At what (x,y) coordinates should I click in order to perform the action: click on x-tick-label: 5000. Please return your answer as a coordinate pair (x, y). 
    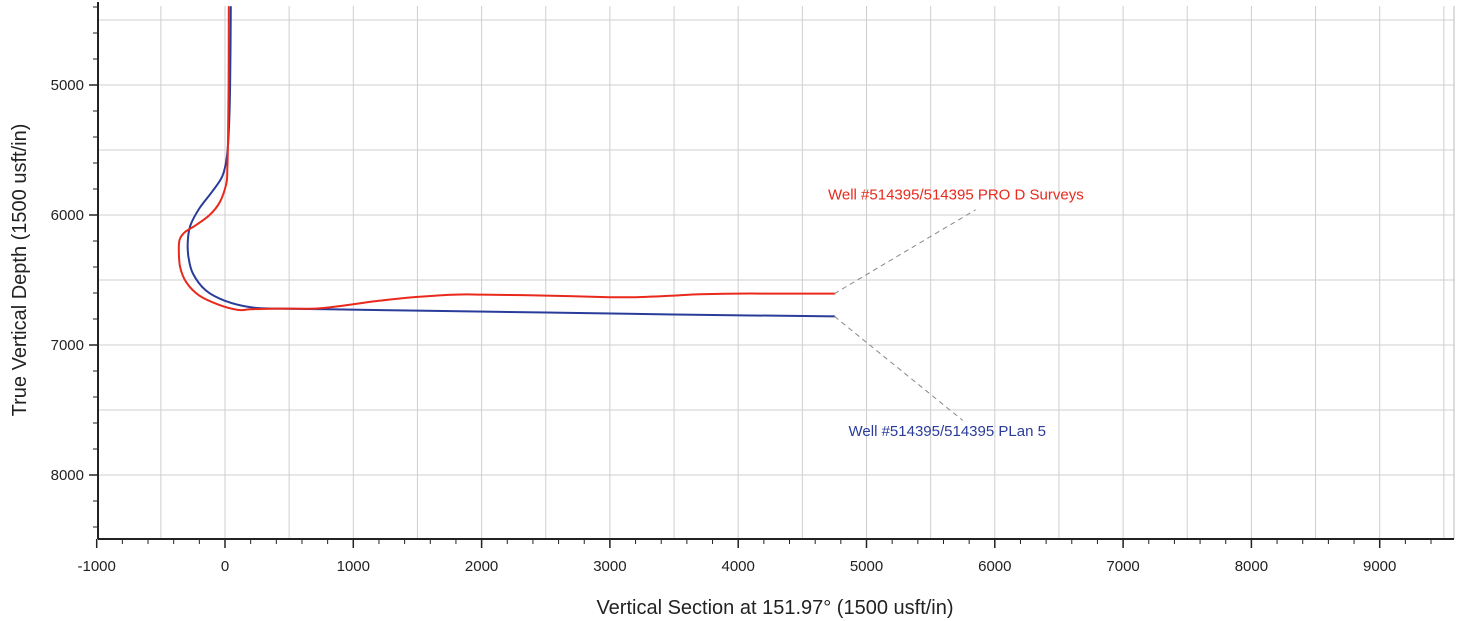
    Looking at the image, I should click on (866, 566).